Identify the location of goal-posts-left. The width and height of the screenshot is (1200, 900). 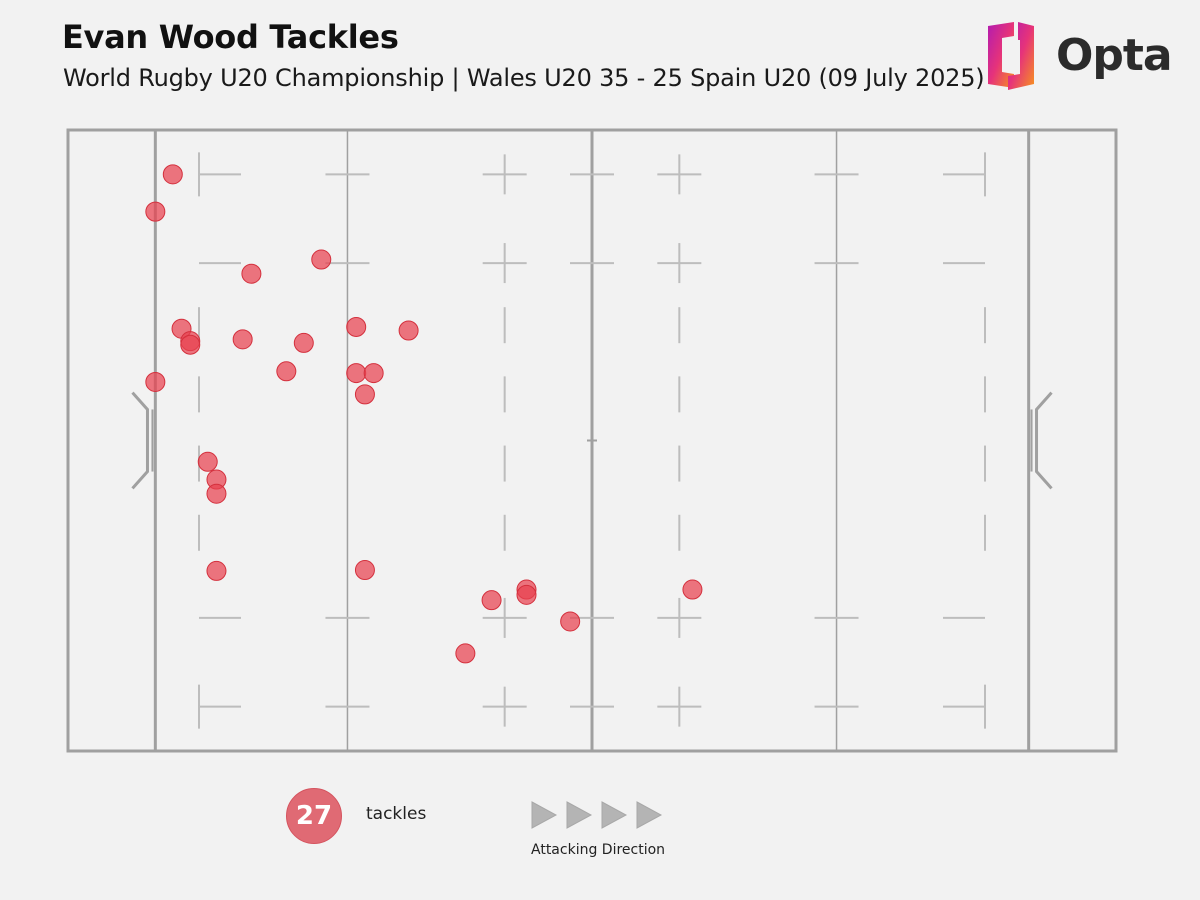
(140, 440).